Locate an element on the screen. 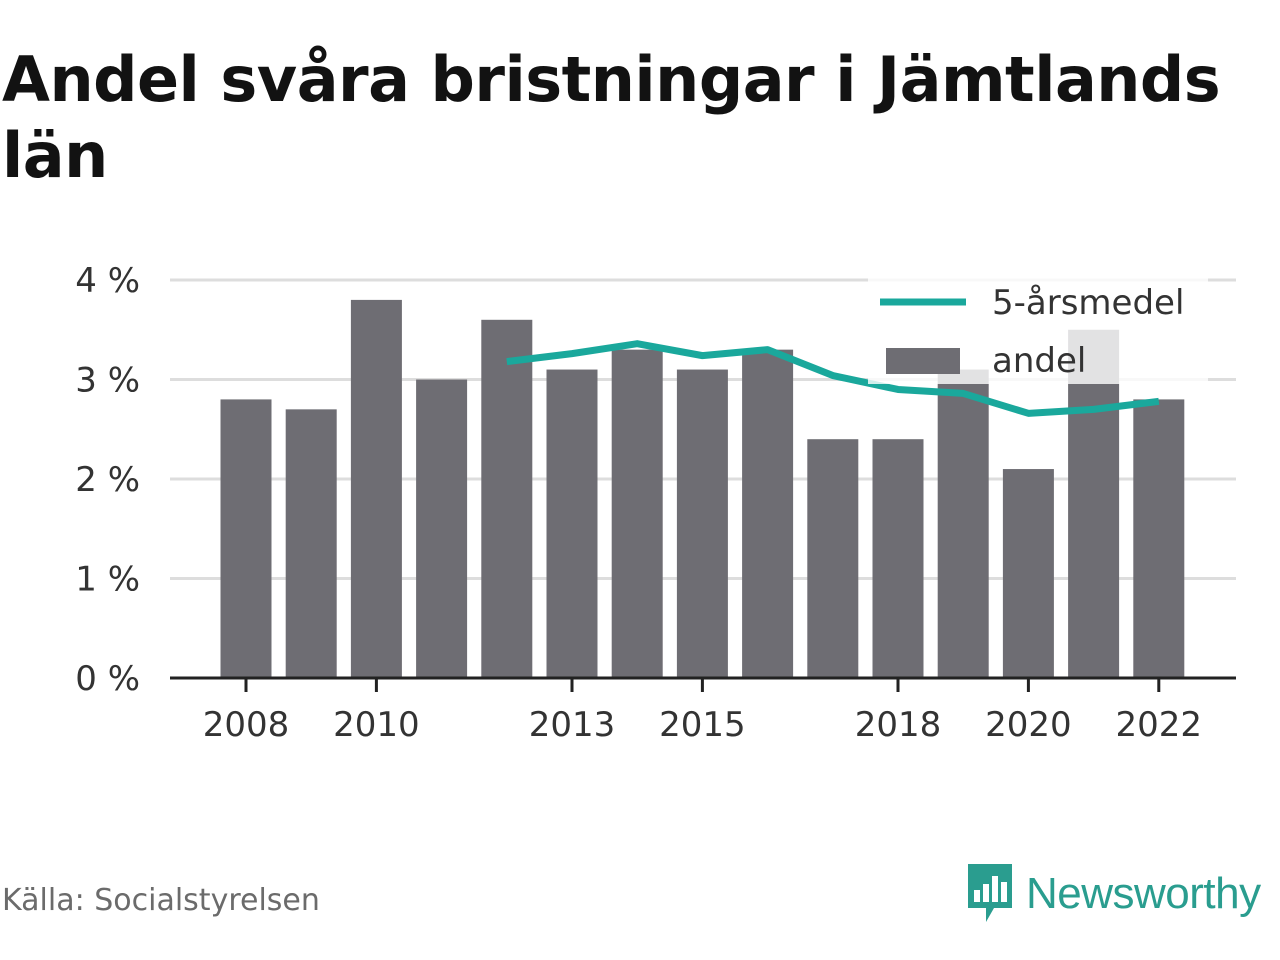  x-tick-label: 2018 is located at coordinates (898, 725).